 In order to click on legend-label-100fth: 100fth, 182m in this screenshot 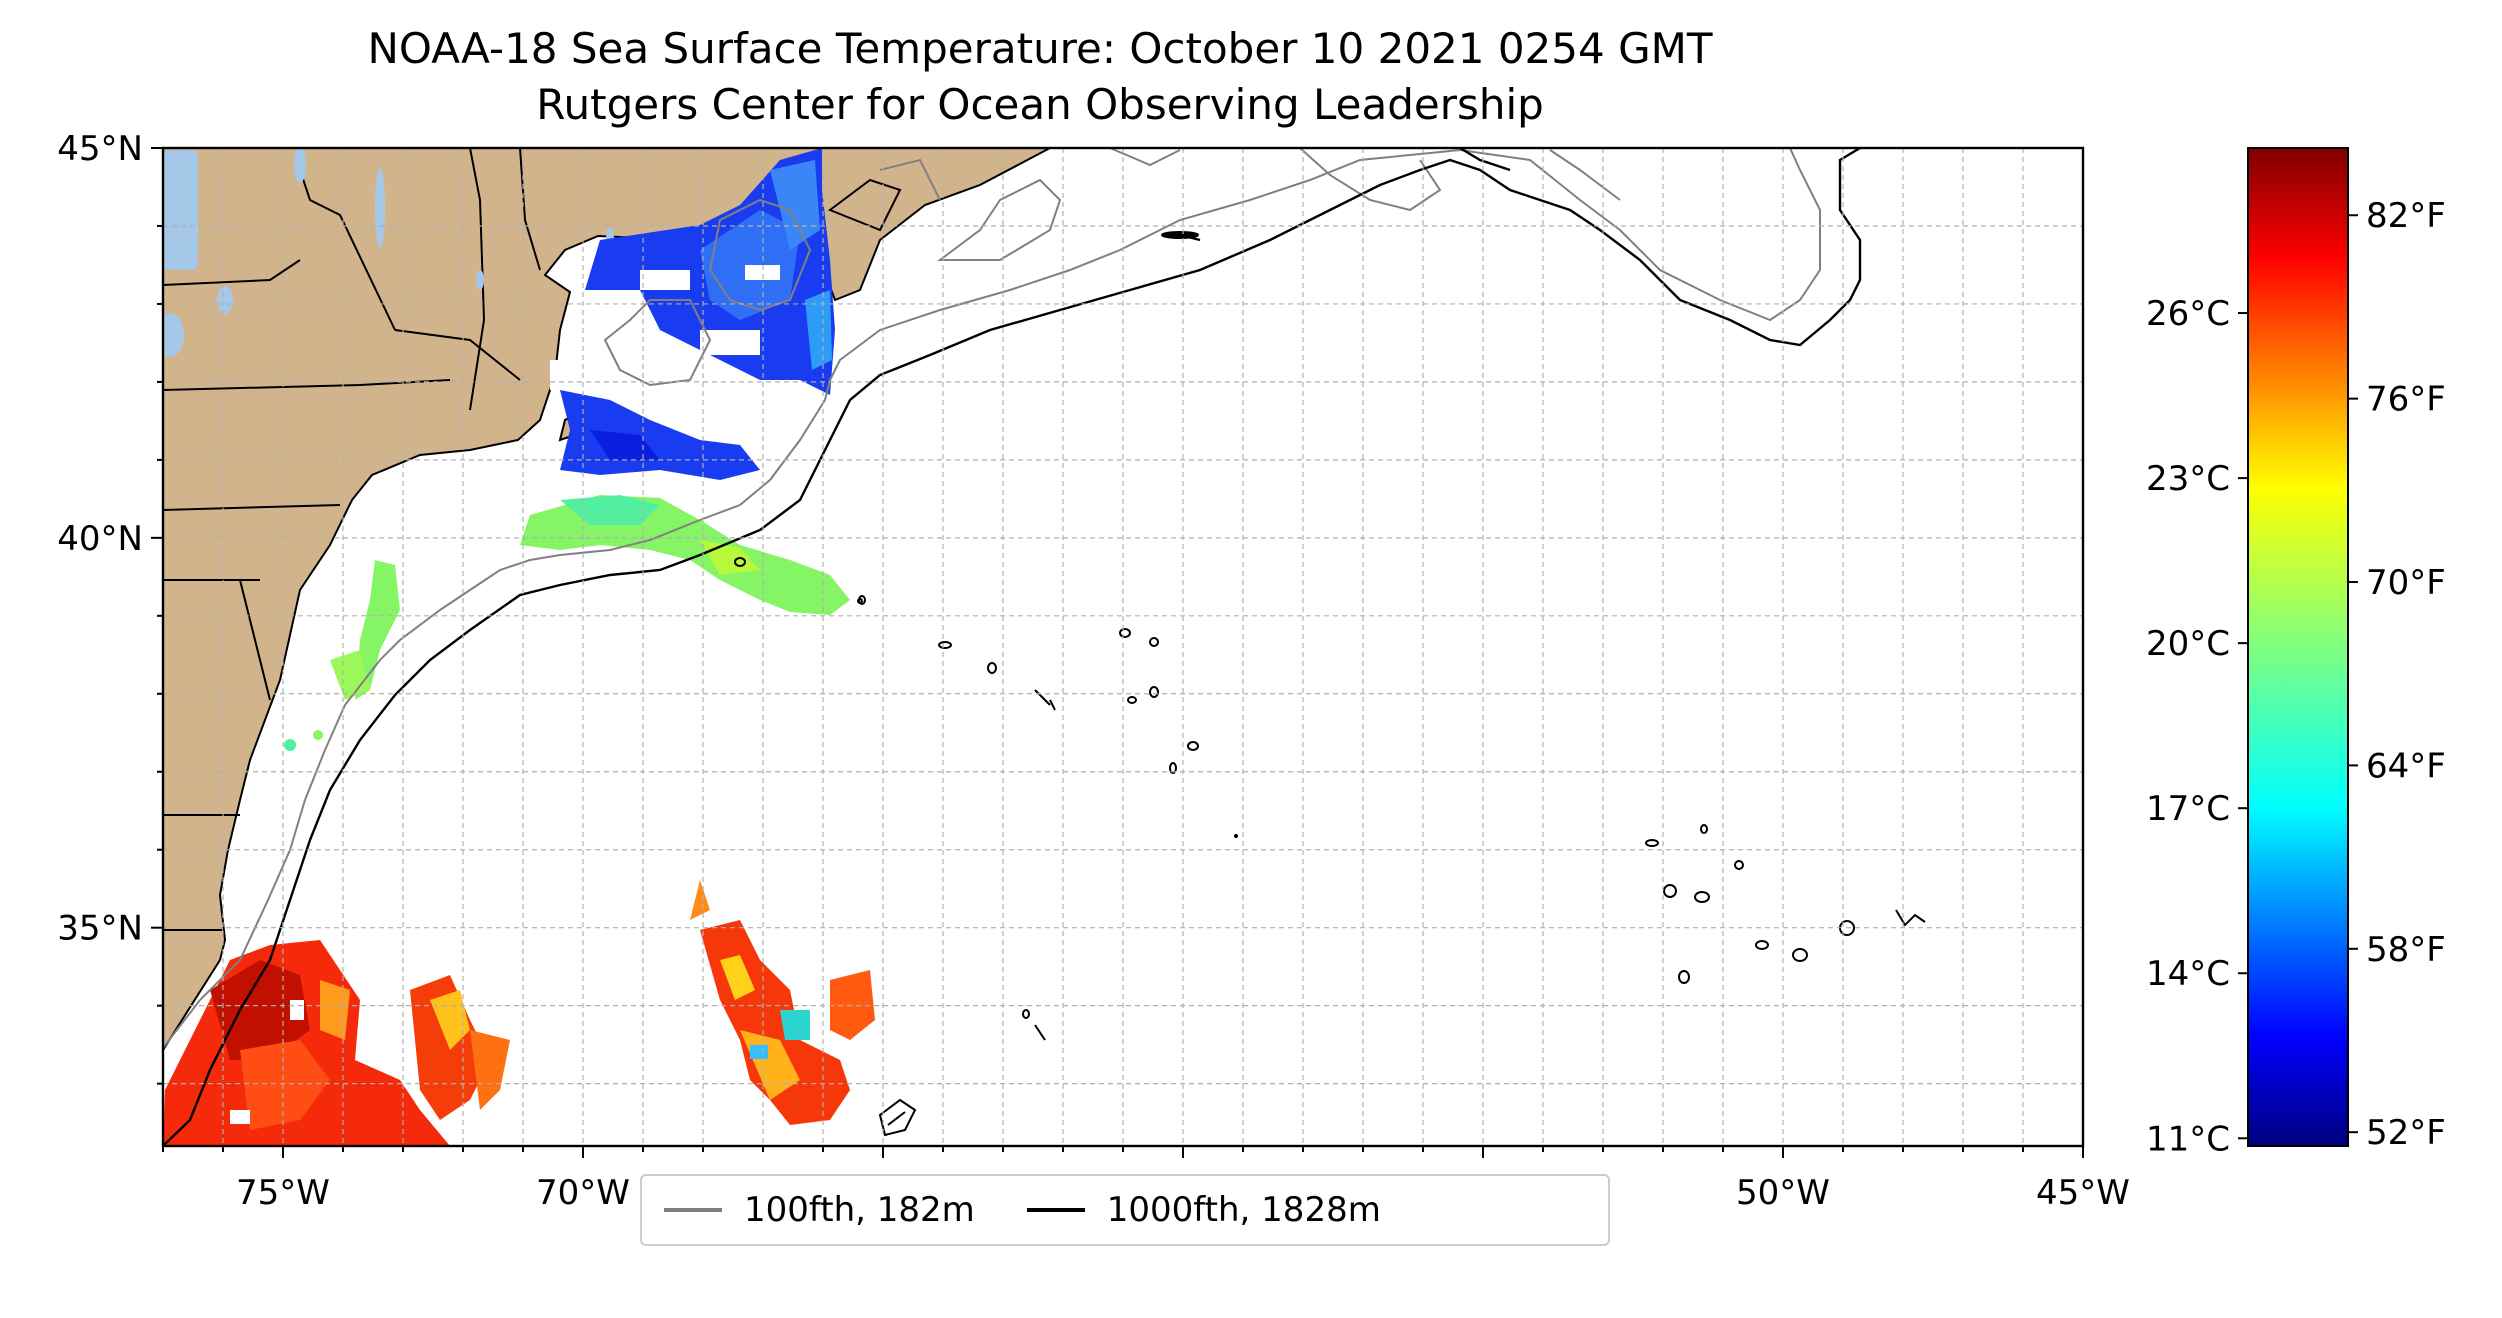, I will do `click(859, 1210)`.